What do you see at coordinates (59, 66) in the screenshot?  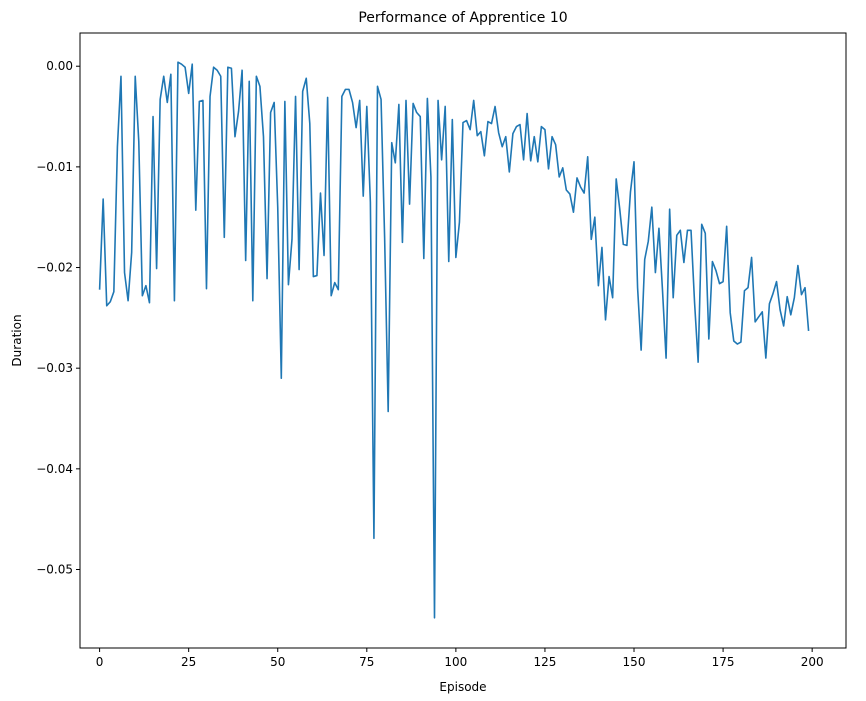 I see `y-tick-label: 0.00` at bounding box center [59, 66].